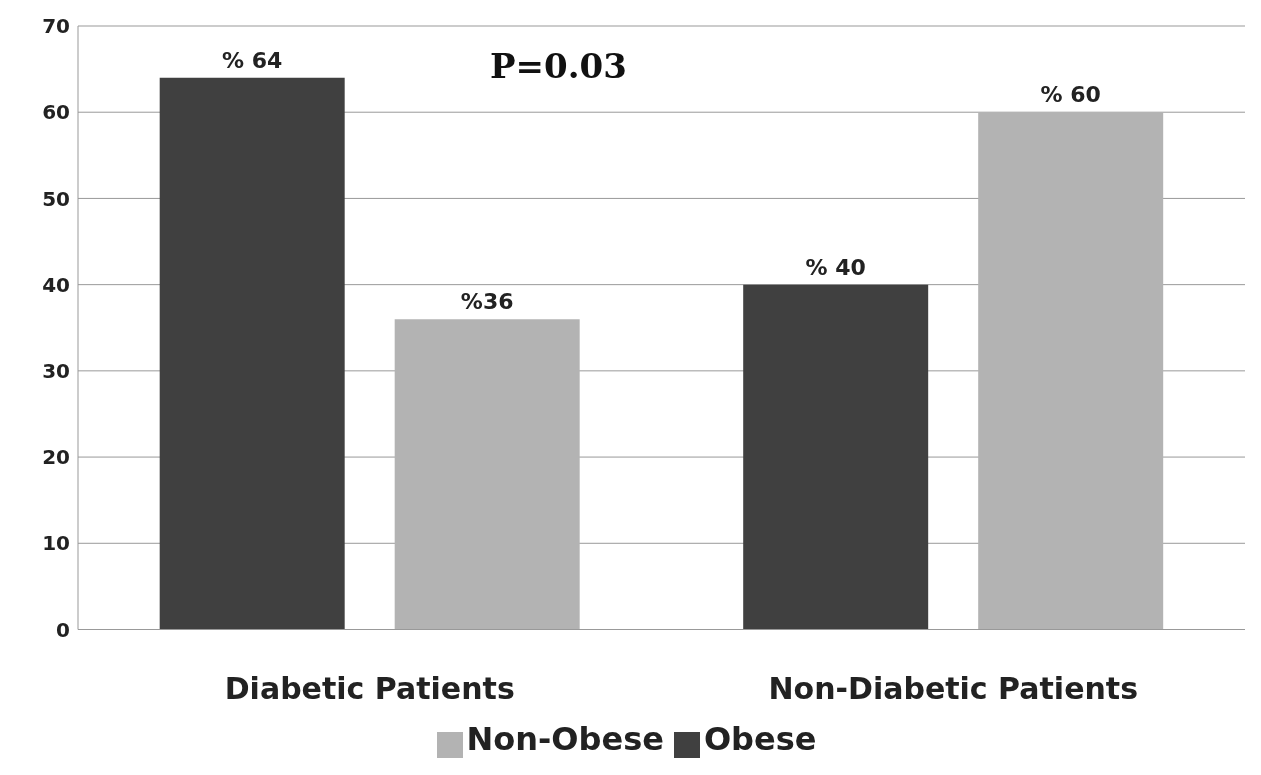 This screenshot has height=775, width=1261. I want to click on x-tick-label: Diabetic Patients, so click(369, 688).